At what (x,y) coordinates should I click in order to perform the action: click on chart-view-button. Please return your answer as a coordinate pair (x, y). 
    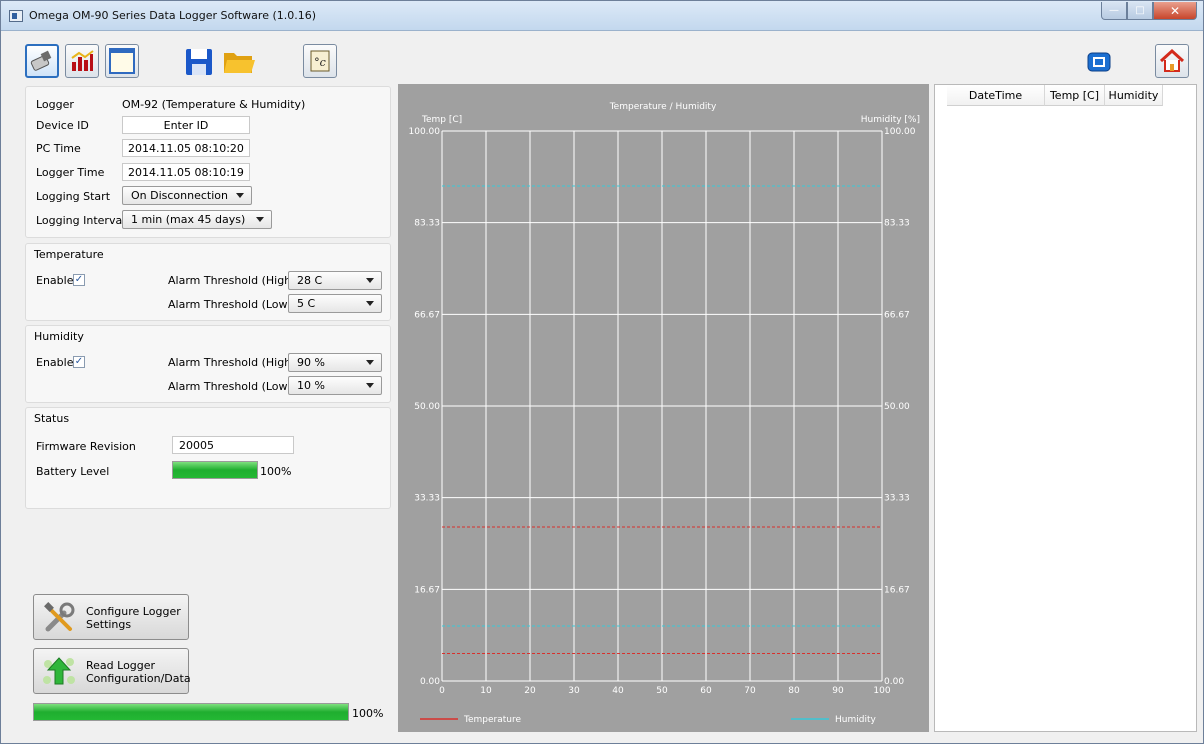
    Looking at the image, I should click on (82, 61).